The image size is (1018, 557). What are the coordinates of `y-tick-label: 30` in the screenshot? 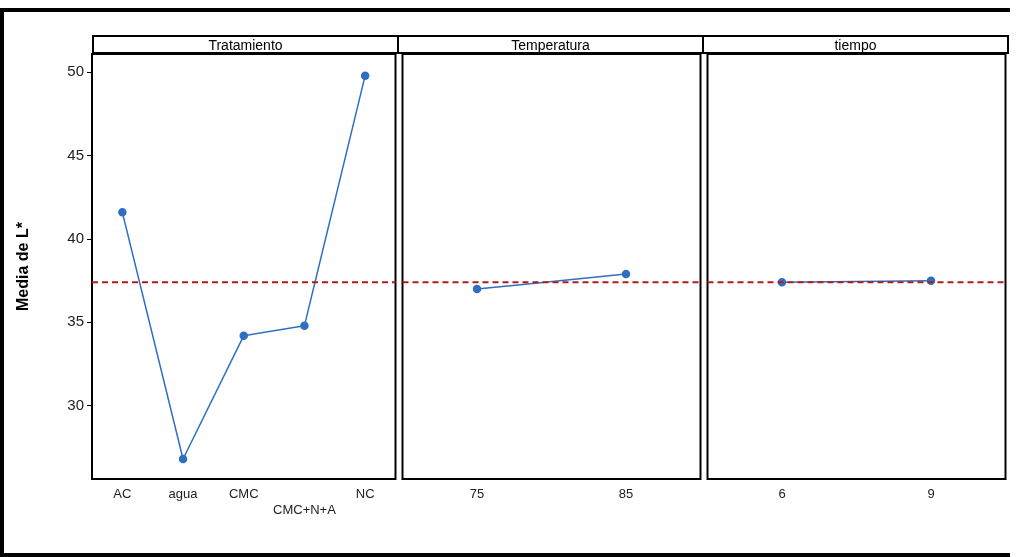 It's located at (75, 404).